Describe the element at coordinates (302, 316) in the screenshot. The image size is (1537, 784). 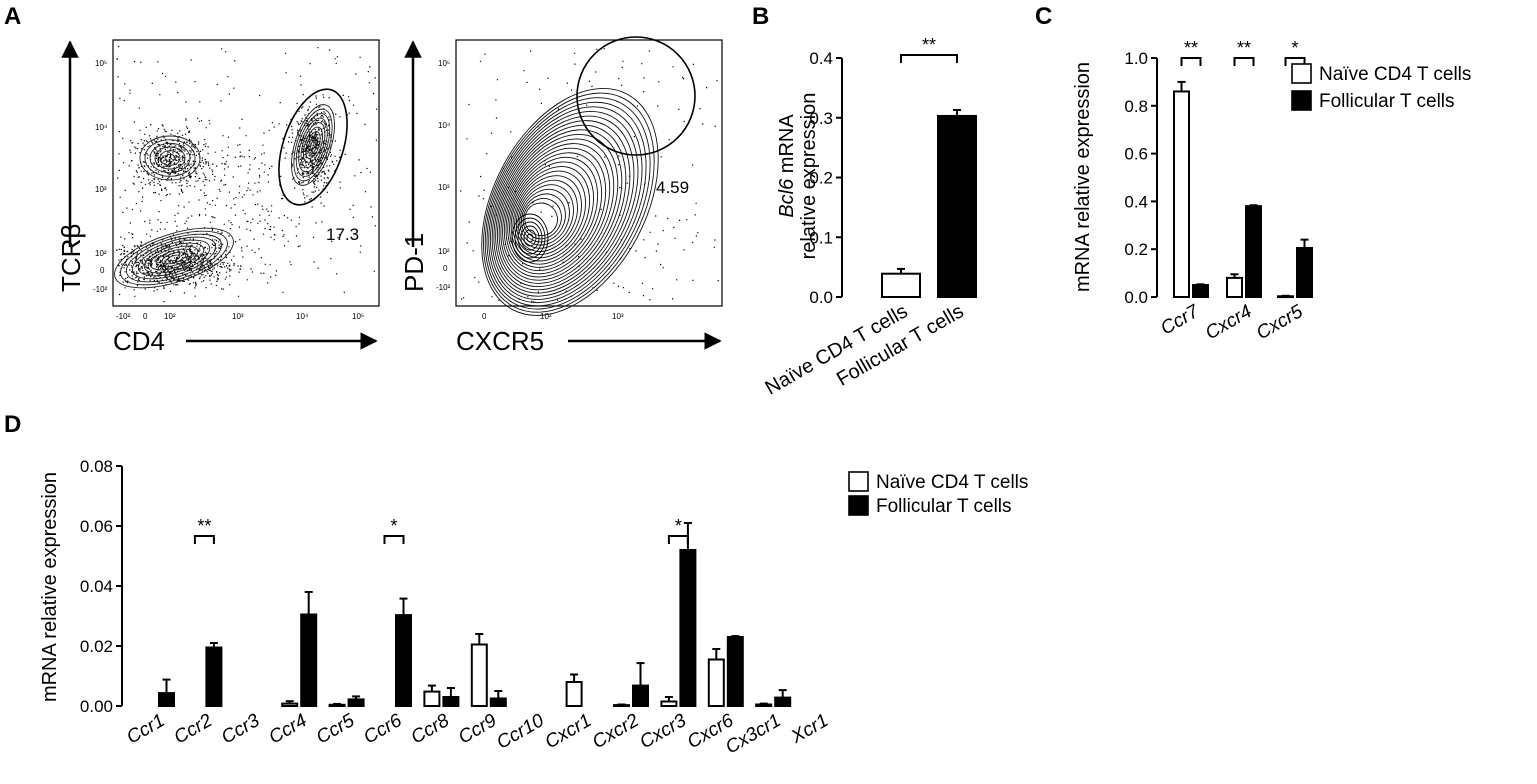
I see `x-tick: 10⁴` at that location.